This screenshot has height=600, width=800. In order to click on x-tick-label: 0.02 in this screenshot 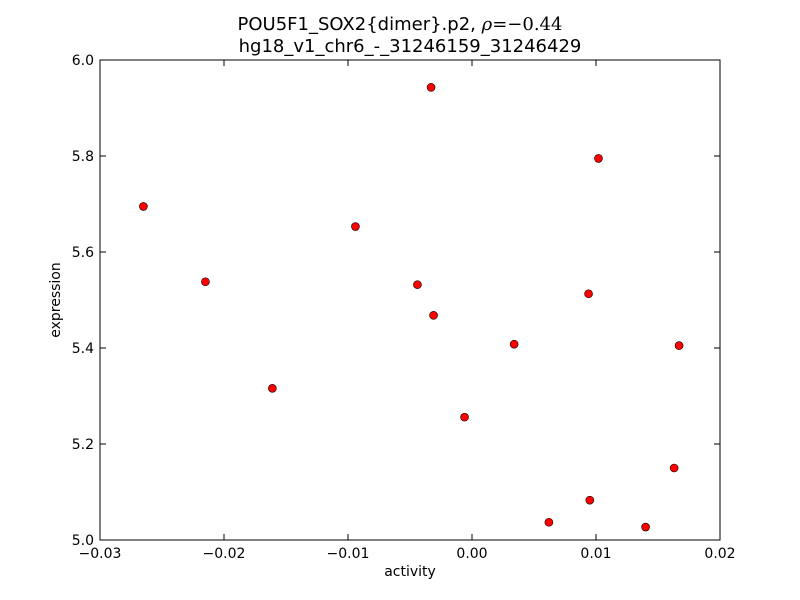, I will do `click(719, 554)`.